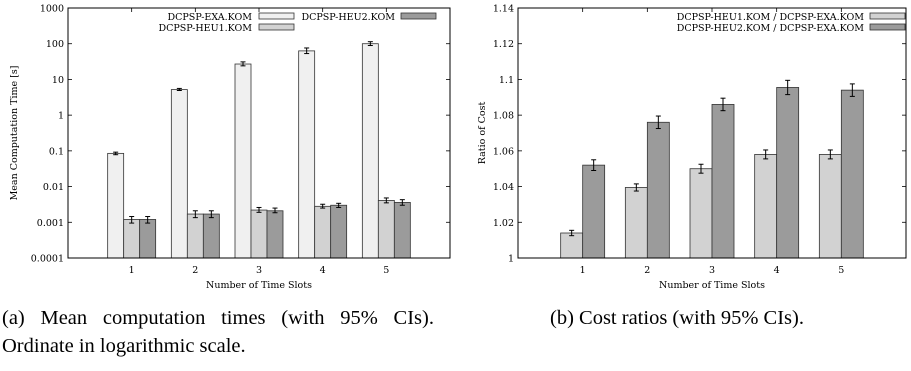 The width and height of the screenshot is (911, 371). Describe the element at coordinates (506, 80) in the screenshot. I see `y-tick-label: 1.1` at that location.